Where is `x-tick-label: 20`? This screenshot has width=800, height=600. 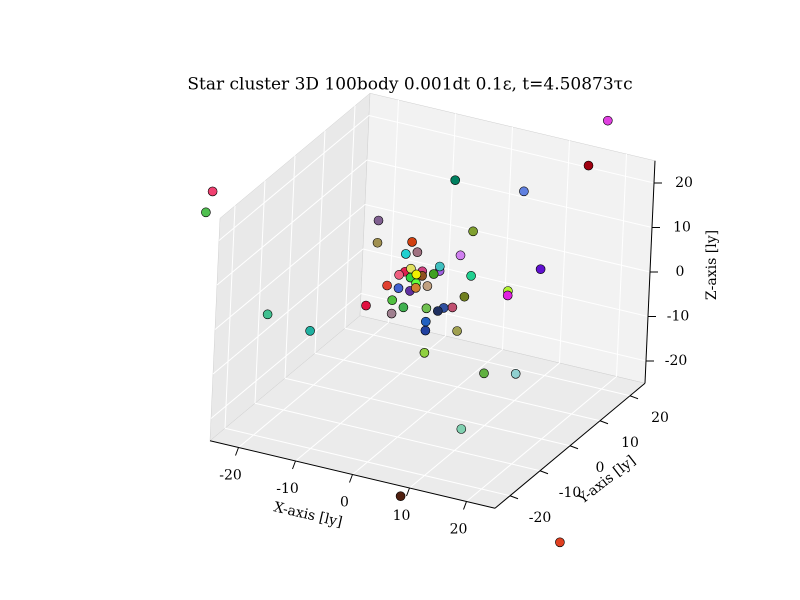 x-tick-label: 20 is located at coordinates (459, 530).